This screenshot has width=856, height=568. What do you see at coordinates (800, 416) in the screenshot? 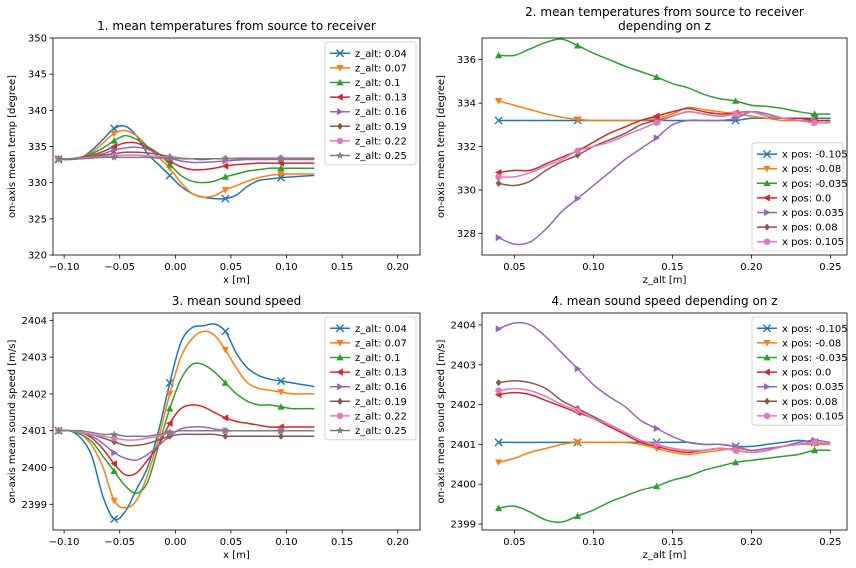
I see `legend-entry: x pos: 0.105` at bounding box center [800, 416].